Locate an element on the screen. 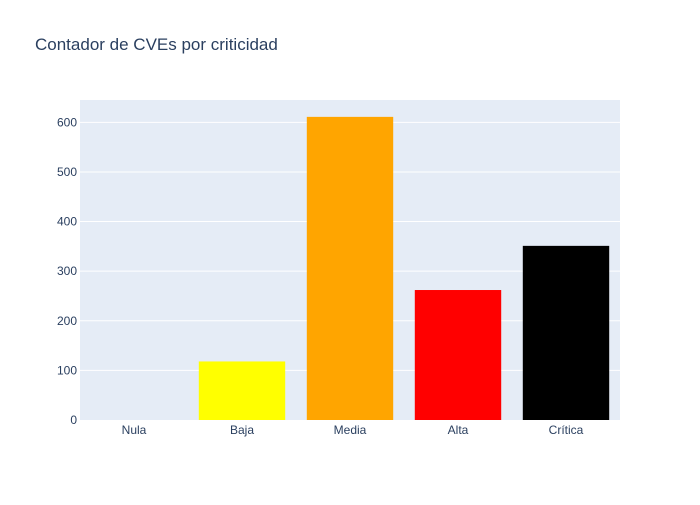 The height and width of the screenshot is (505, 700). x-tick-label: Media is located at coordinates (350, 430).